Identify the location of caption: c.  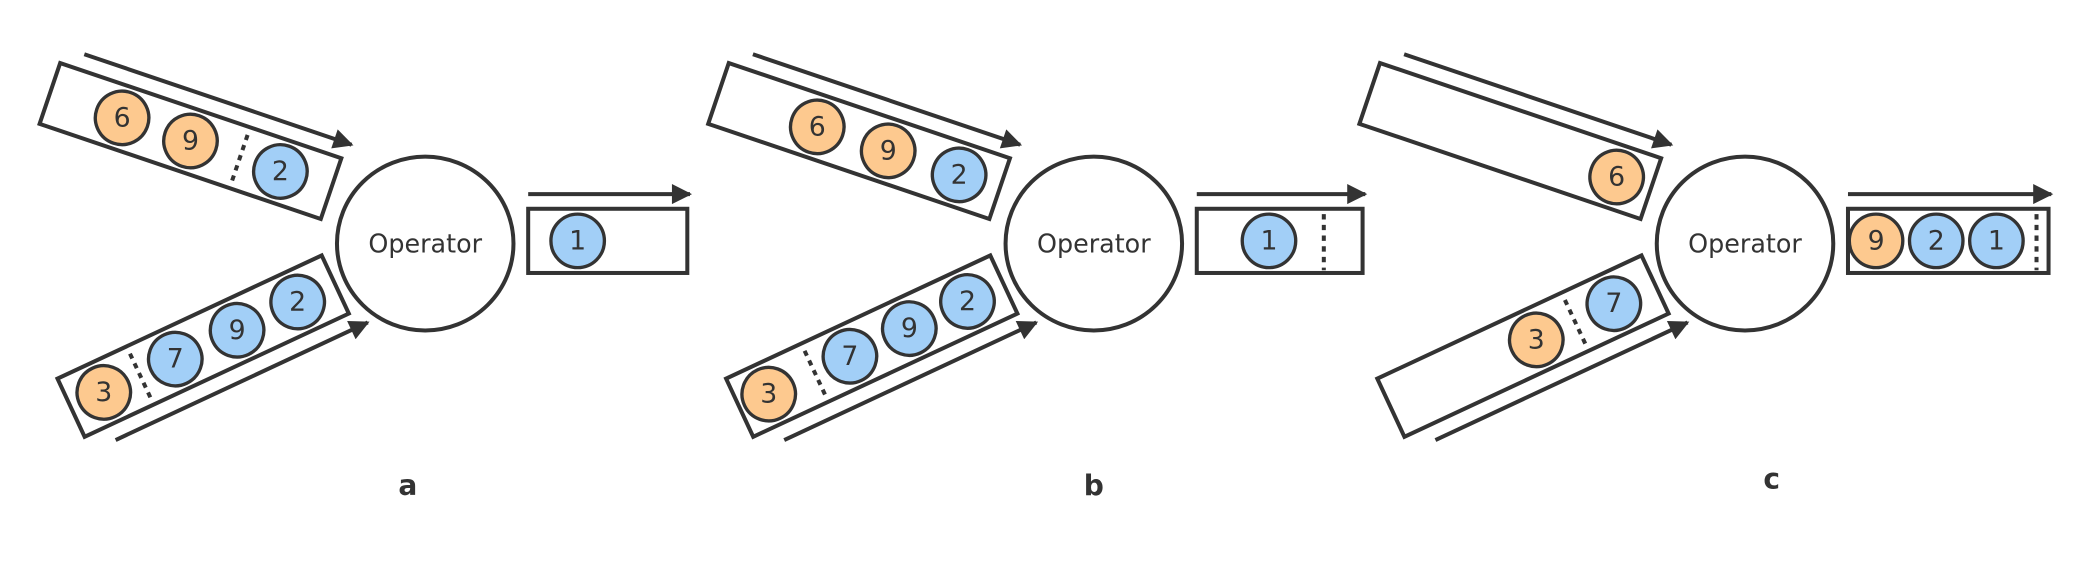
(1771, 478).